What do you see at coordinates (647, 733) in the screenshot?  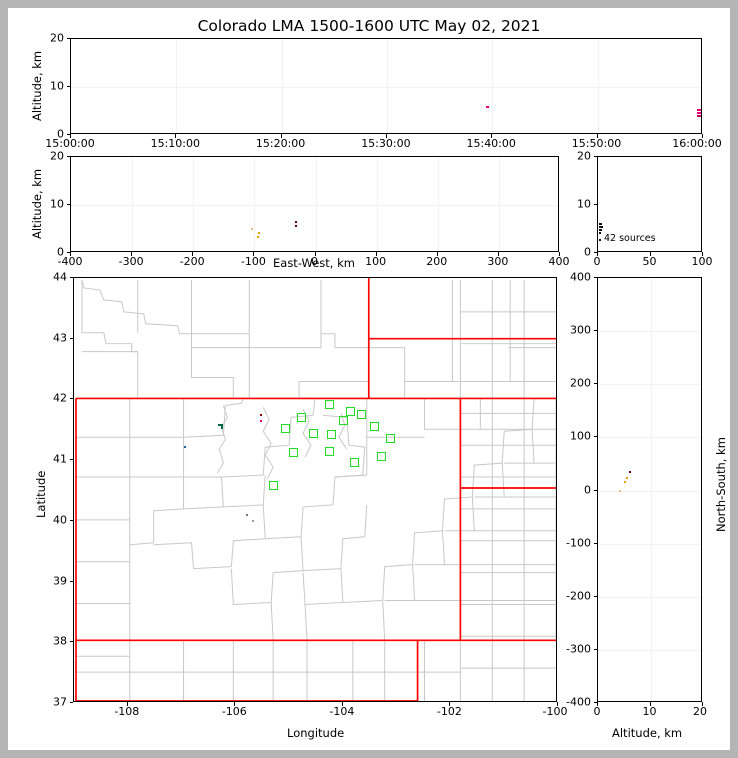 I see `axis-label-altitude-ns: Altitude, km` at bounding box center [647, 733].